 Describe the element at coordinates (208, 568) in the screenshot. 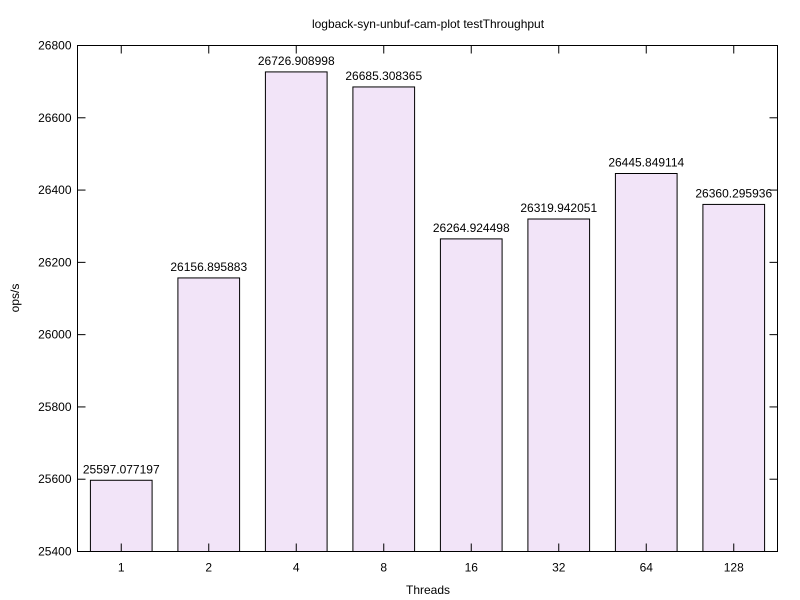

I see `x-tick-label: 2` at that location.